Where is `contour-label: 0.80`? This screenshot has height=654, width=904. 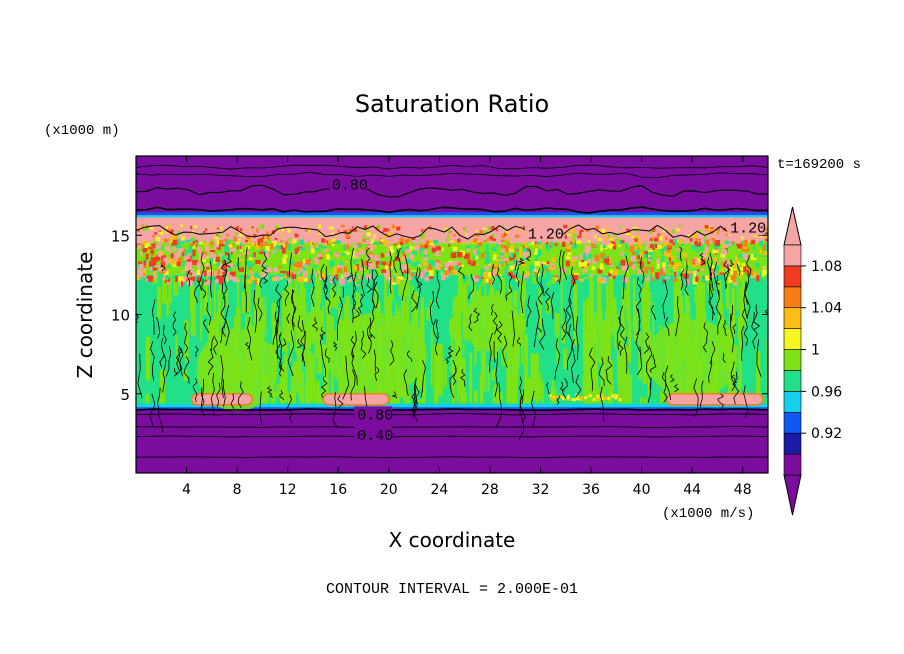 contour-label: 0.80 is located at coordinates (375, 415).